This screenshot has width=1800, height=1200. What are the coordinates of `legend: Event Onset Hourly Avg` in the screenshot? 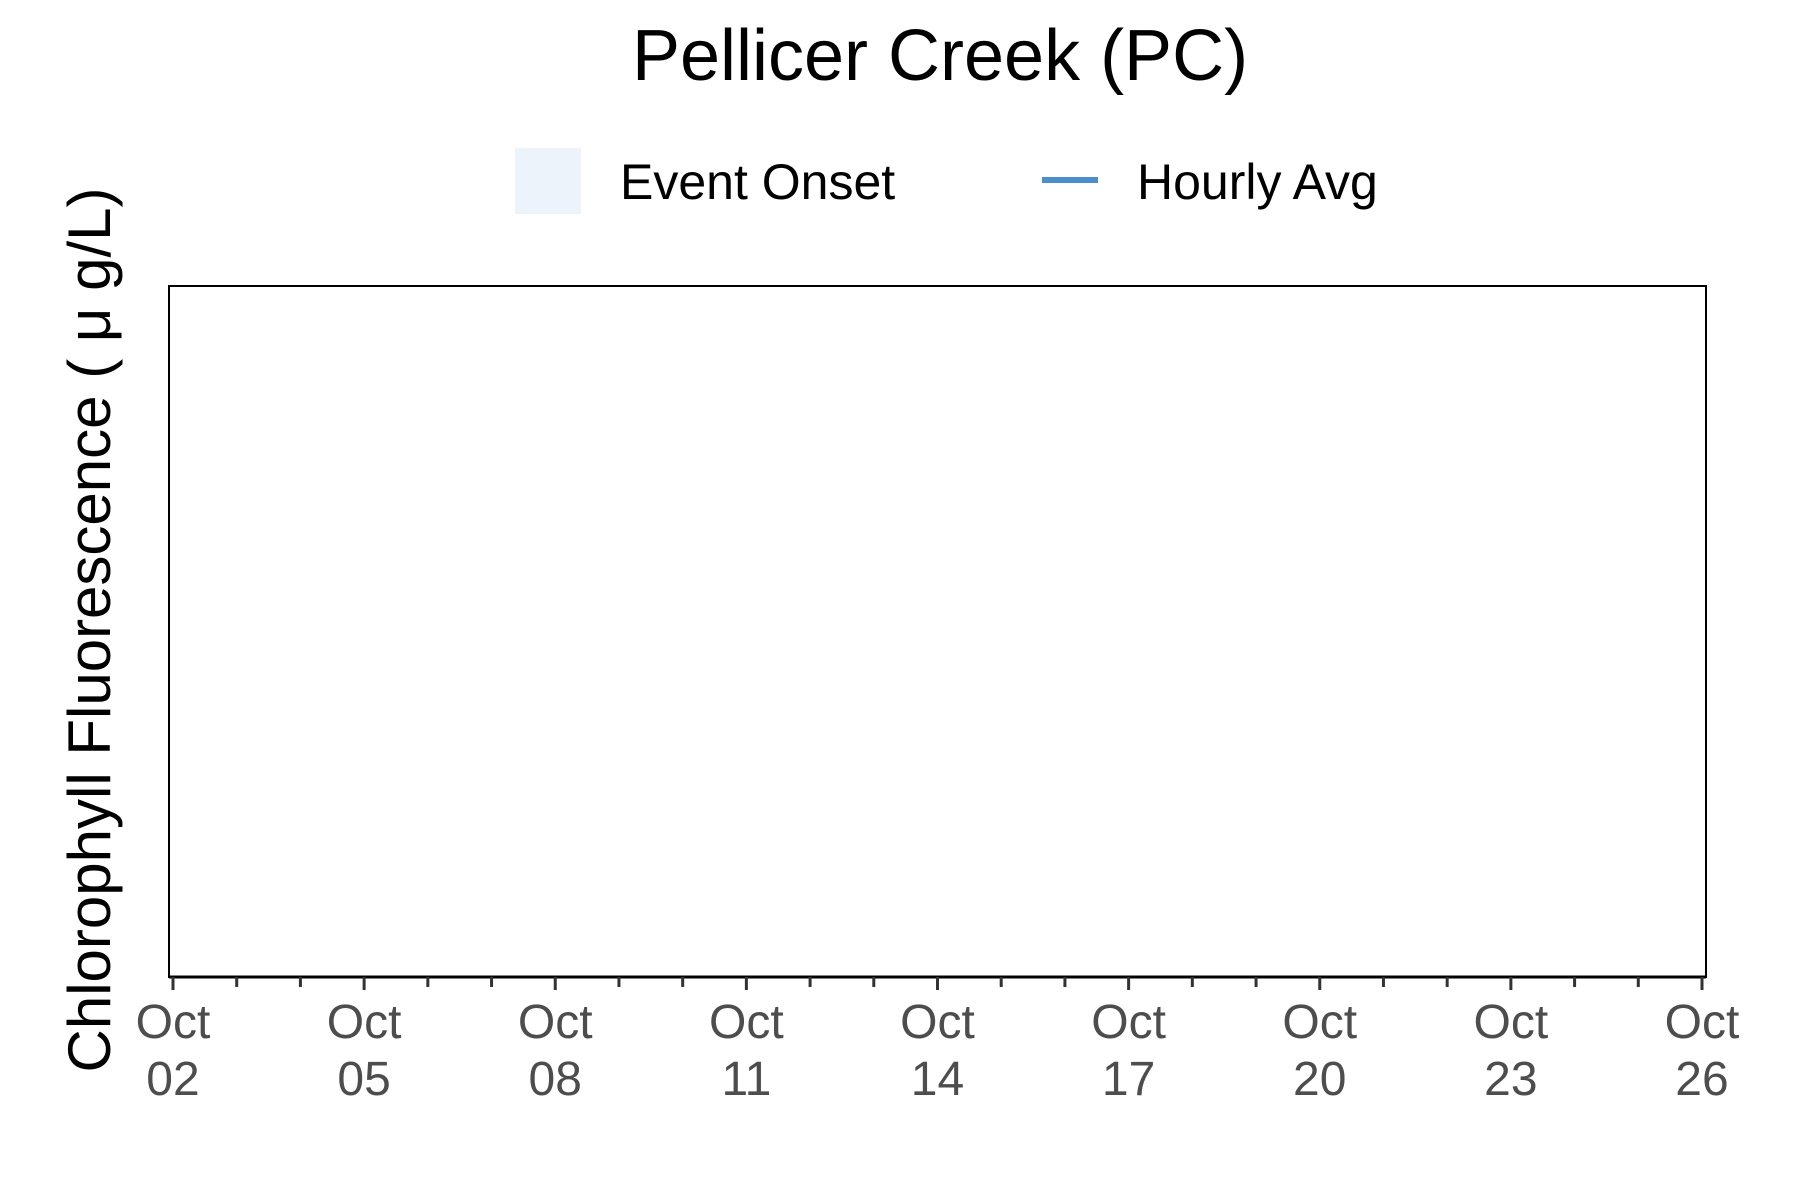 It's located at (946, 181).